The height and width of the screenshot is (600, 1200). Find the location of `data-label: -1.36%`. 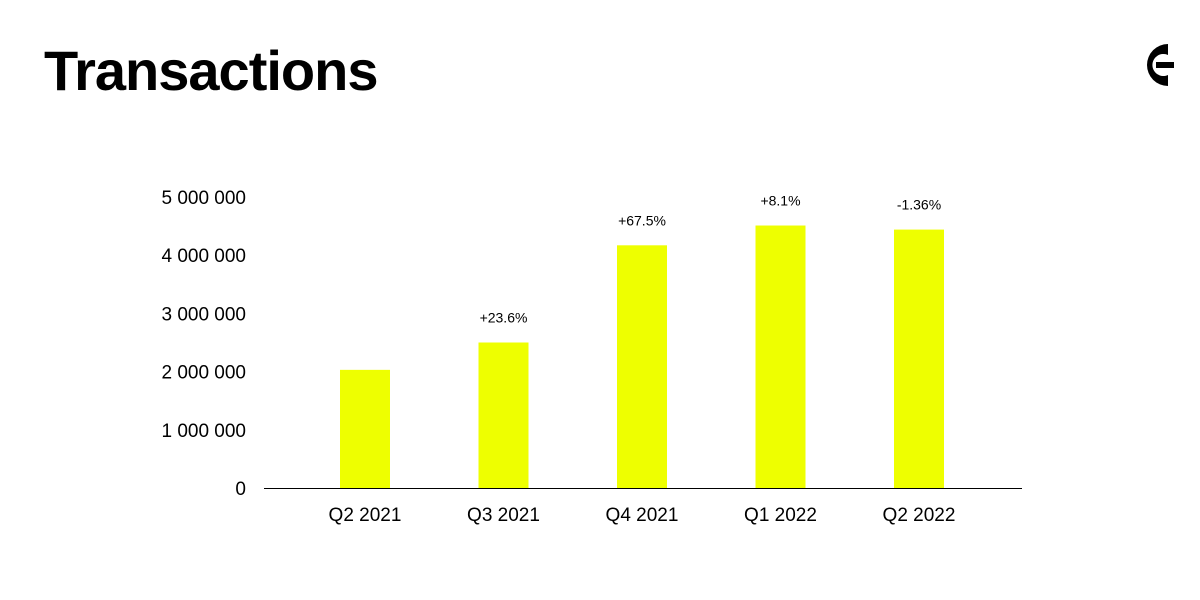

data-label: -1.36% is located at coordinates (919, 205).